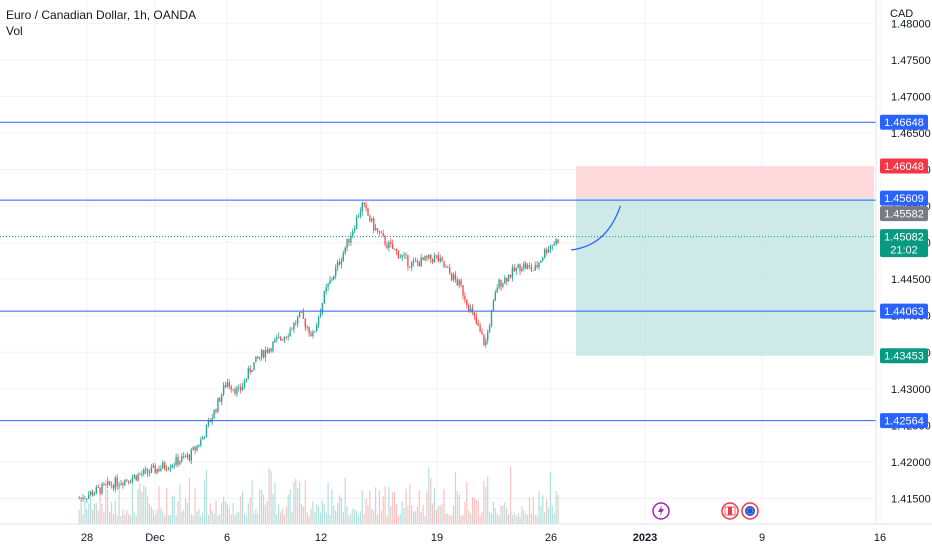 Image resolution: width=932 pixels, height=550 pixels. What do you see at coordinates (101, 15) in the screenshot?
I see `chart-title: Euro / Canadian Dollar, 1h, OANDA` at bounding box center [101, 15].